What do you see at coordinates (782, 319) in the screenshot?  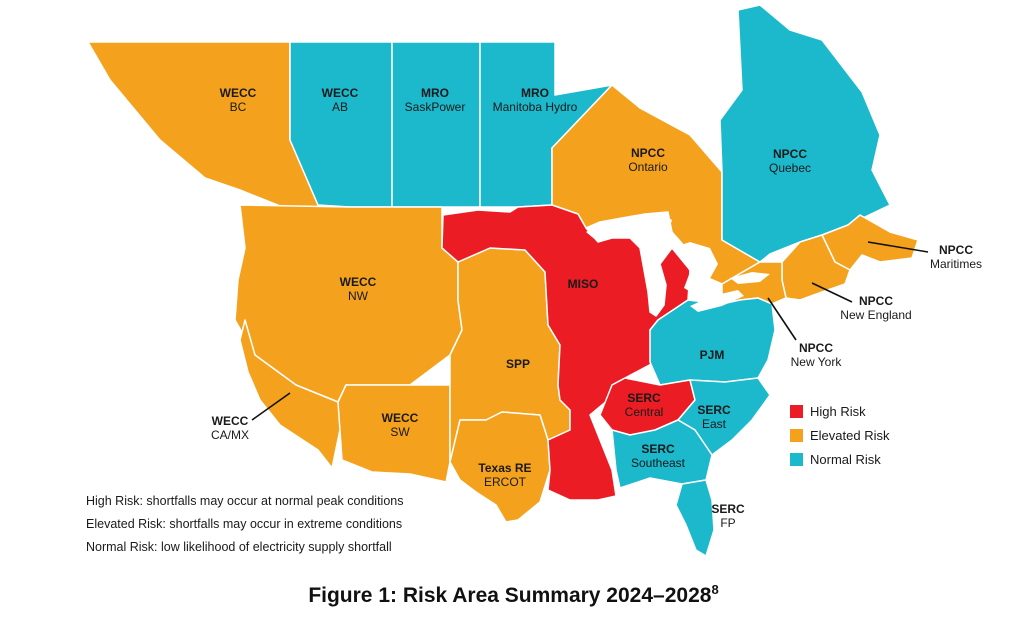 I see `leader-npcc-new-york` at bounding box center [782, 319].